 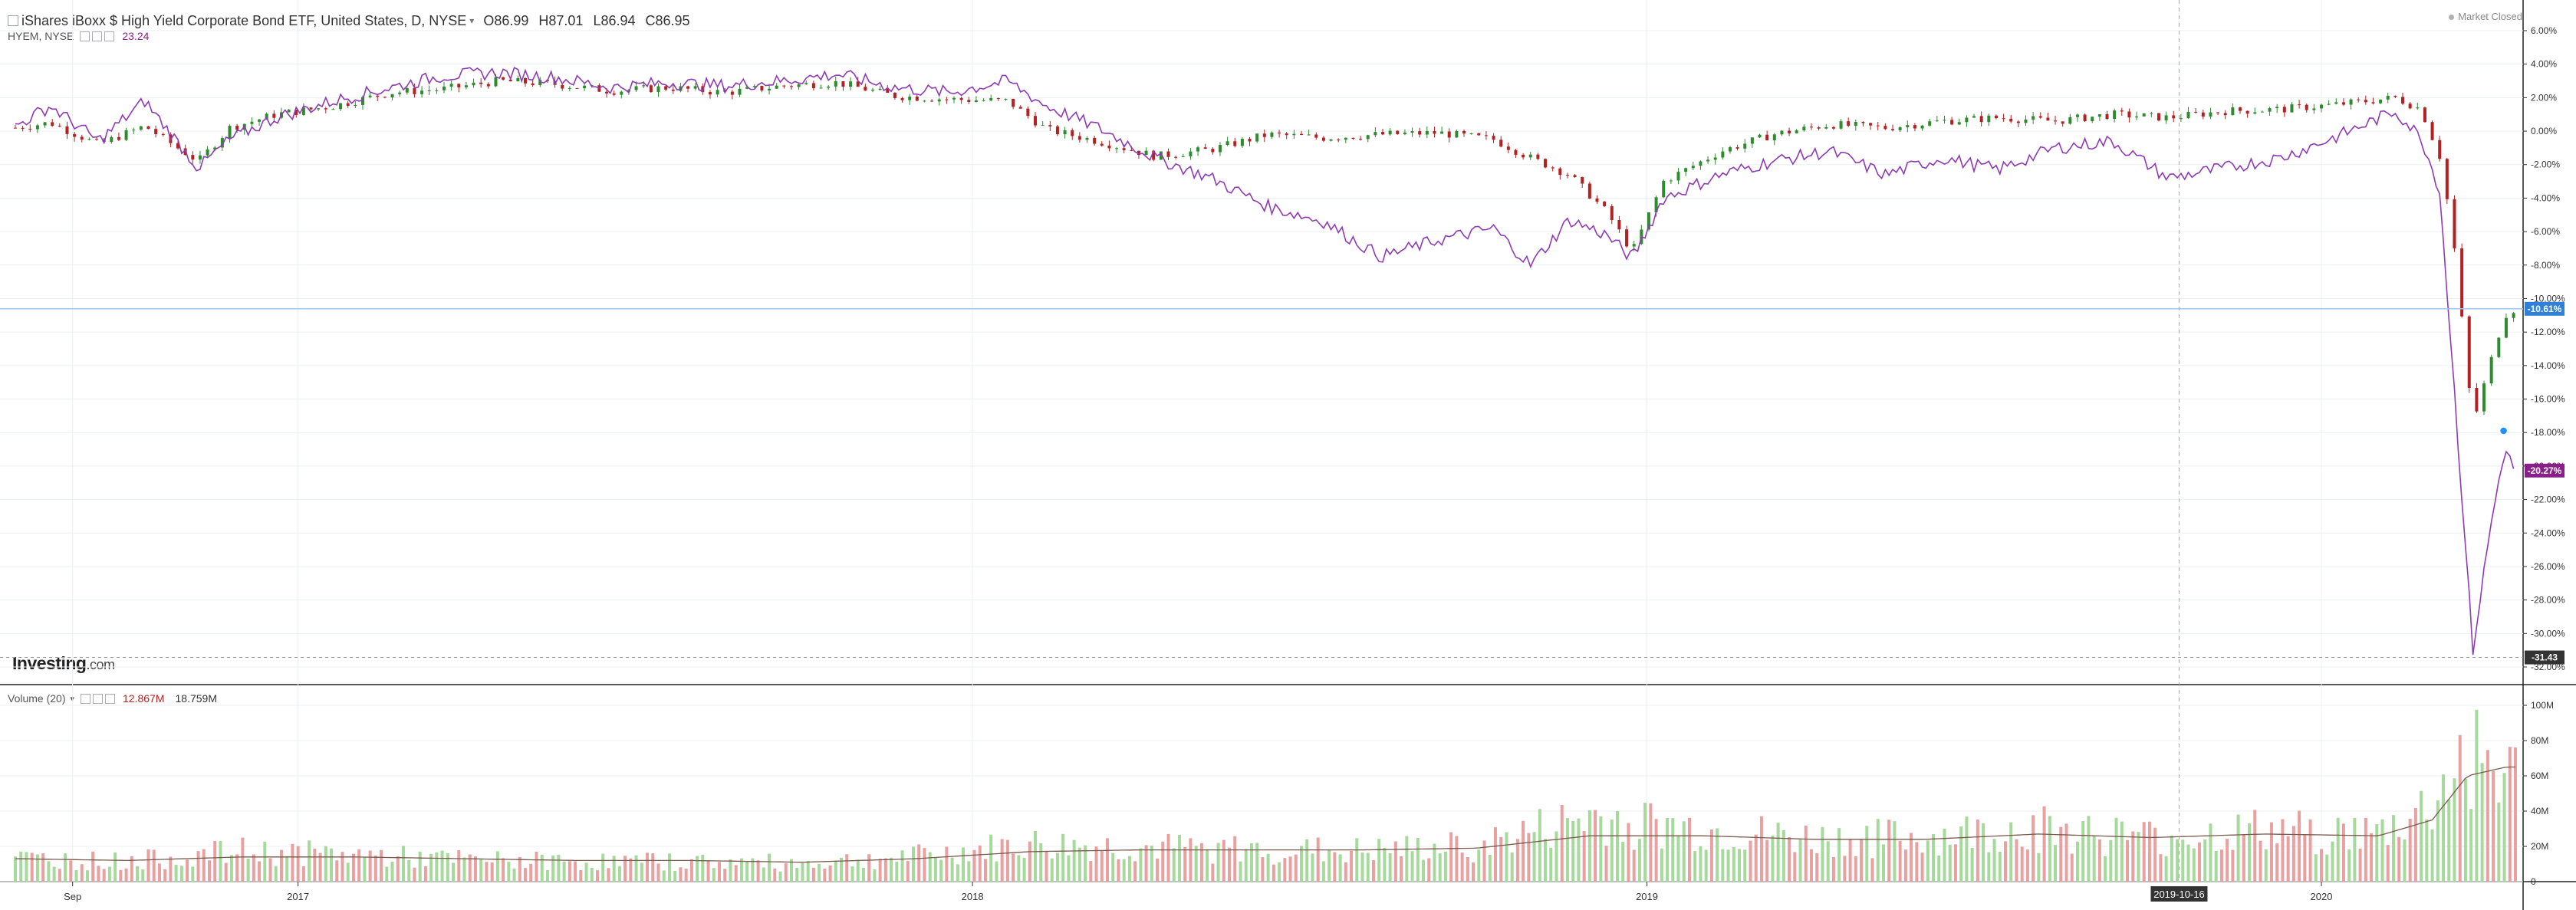 What do you see at coordinates (2545, 657) in the screenshot?
I see `min-badge: -31.43` at bounding box center [2545, 657].